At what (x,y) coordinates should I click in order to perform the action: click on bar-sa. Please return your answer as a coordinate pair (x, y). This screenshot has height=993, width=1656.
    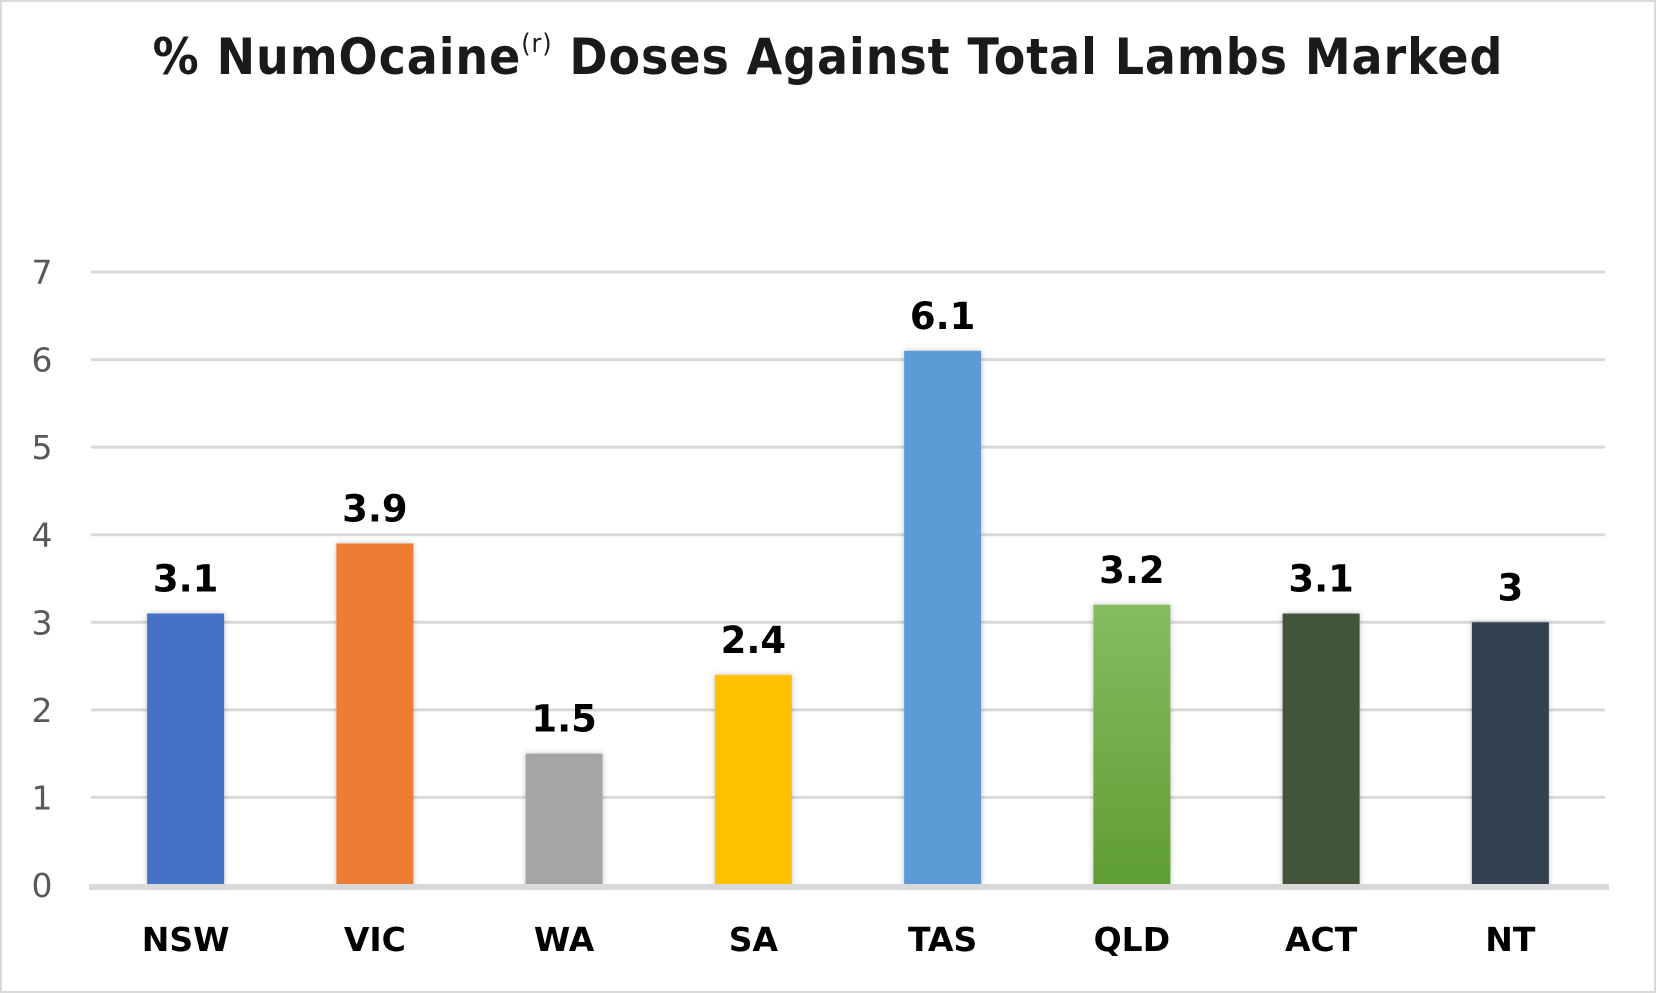
    Looking at the image, I should click on (753, 779).